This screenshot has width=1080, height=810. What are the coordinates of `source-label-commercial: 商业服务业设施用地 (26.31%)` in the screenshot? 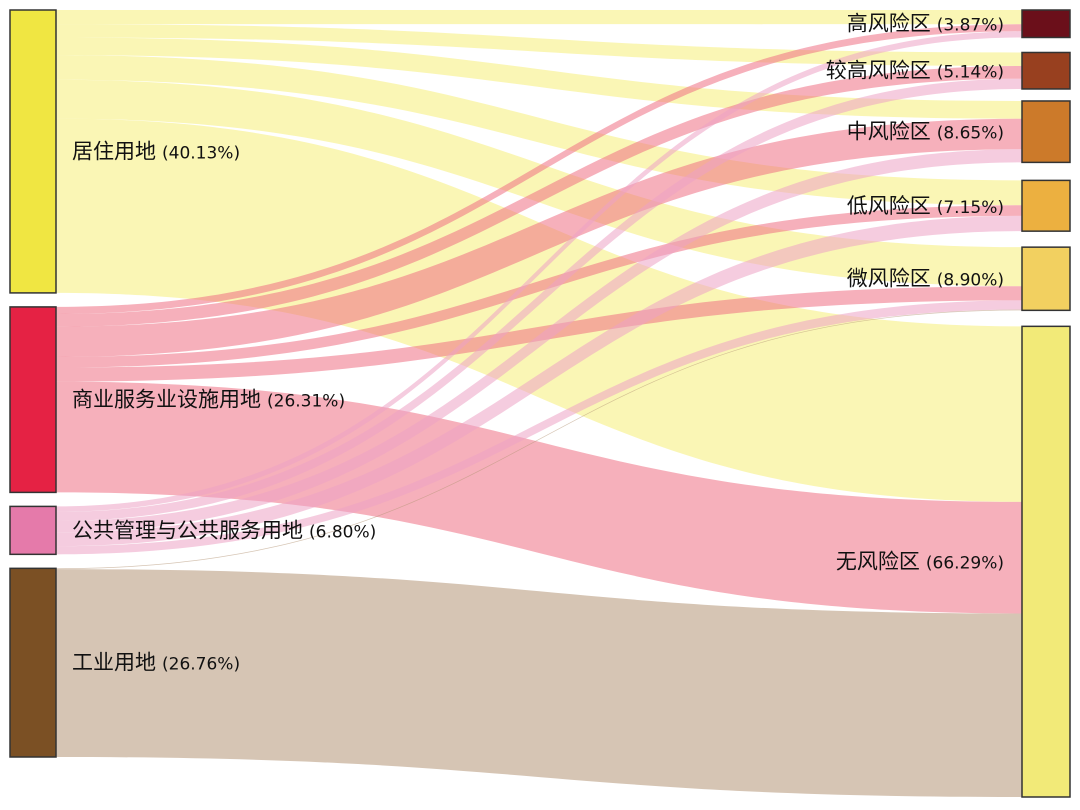 It's located at (208, 400).